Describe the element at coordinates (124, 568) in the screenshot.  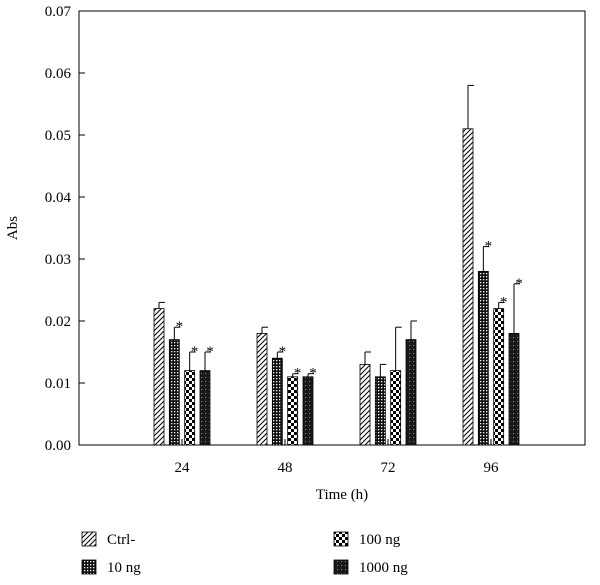
I see `legend-label: 10 ng` at that location.